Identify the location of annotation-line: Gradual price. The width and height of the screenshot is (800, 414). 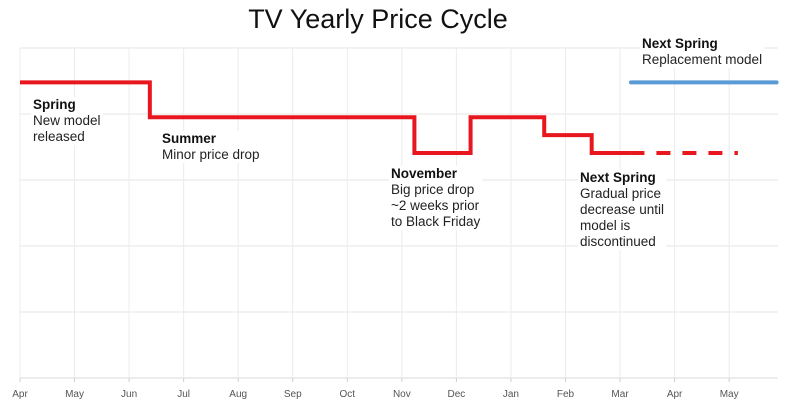
(621, 193).